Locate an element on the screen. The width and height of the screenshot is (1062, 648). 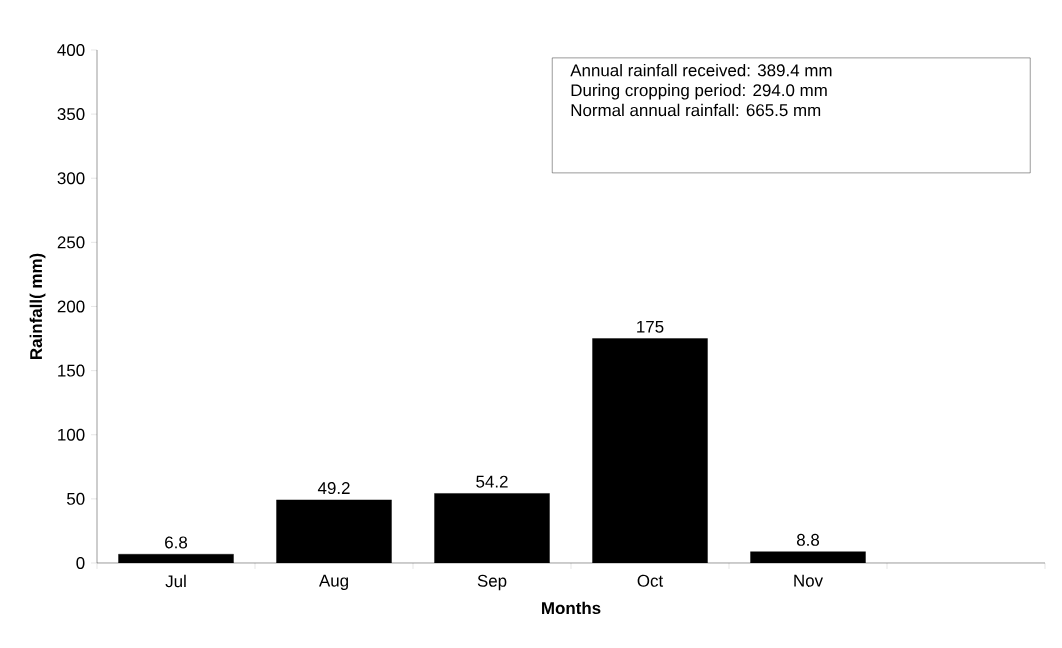
x-tick-label: Oct is located at coordinates (650, 580).